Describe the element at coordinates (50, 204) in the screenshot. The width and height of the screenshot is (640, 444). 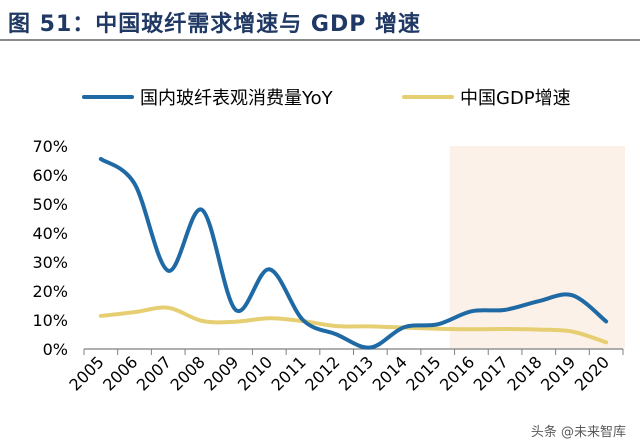
I see `y-tick-label: 50%` at that location.